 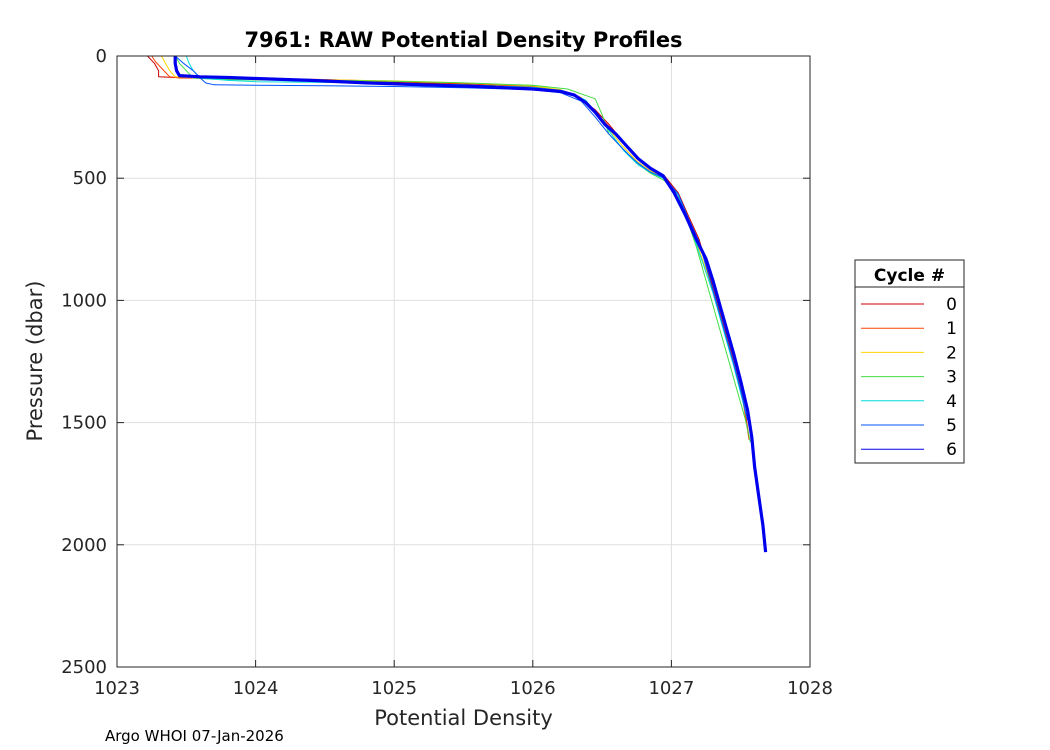 I want to click on x-axis-label: Potential Density, so click(x=463, y=718).